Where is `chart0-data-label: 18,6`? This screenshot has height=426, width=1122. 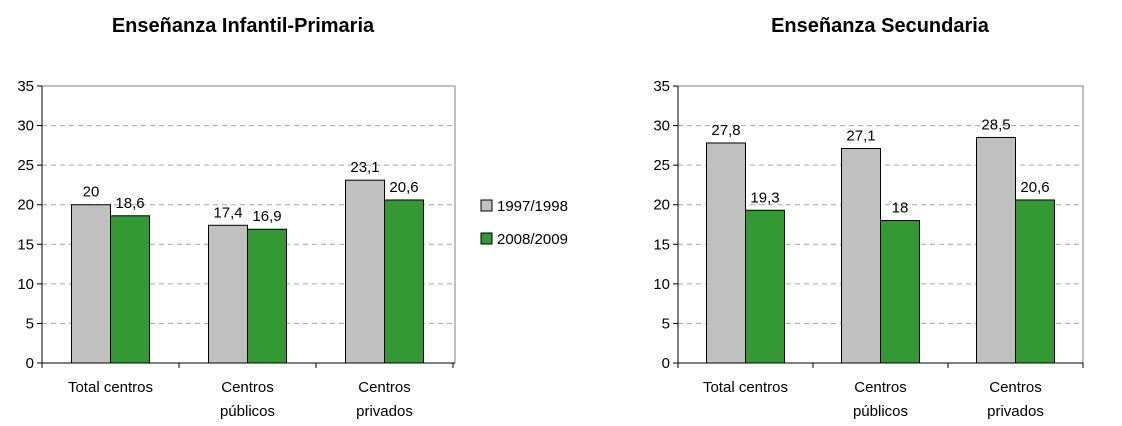
chart0-data-label: 18,6 is located at coordinates (129, 203).